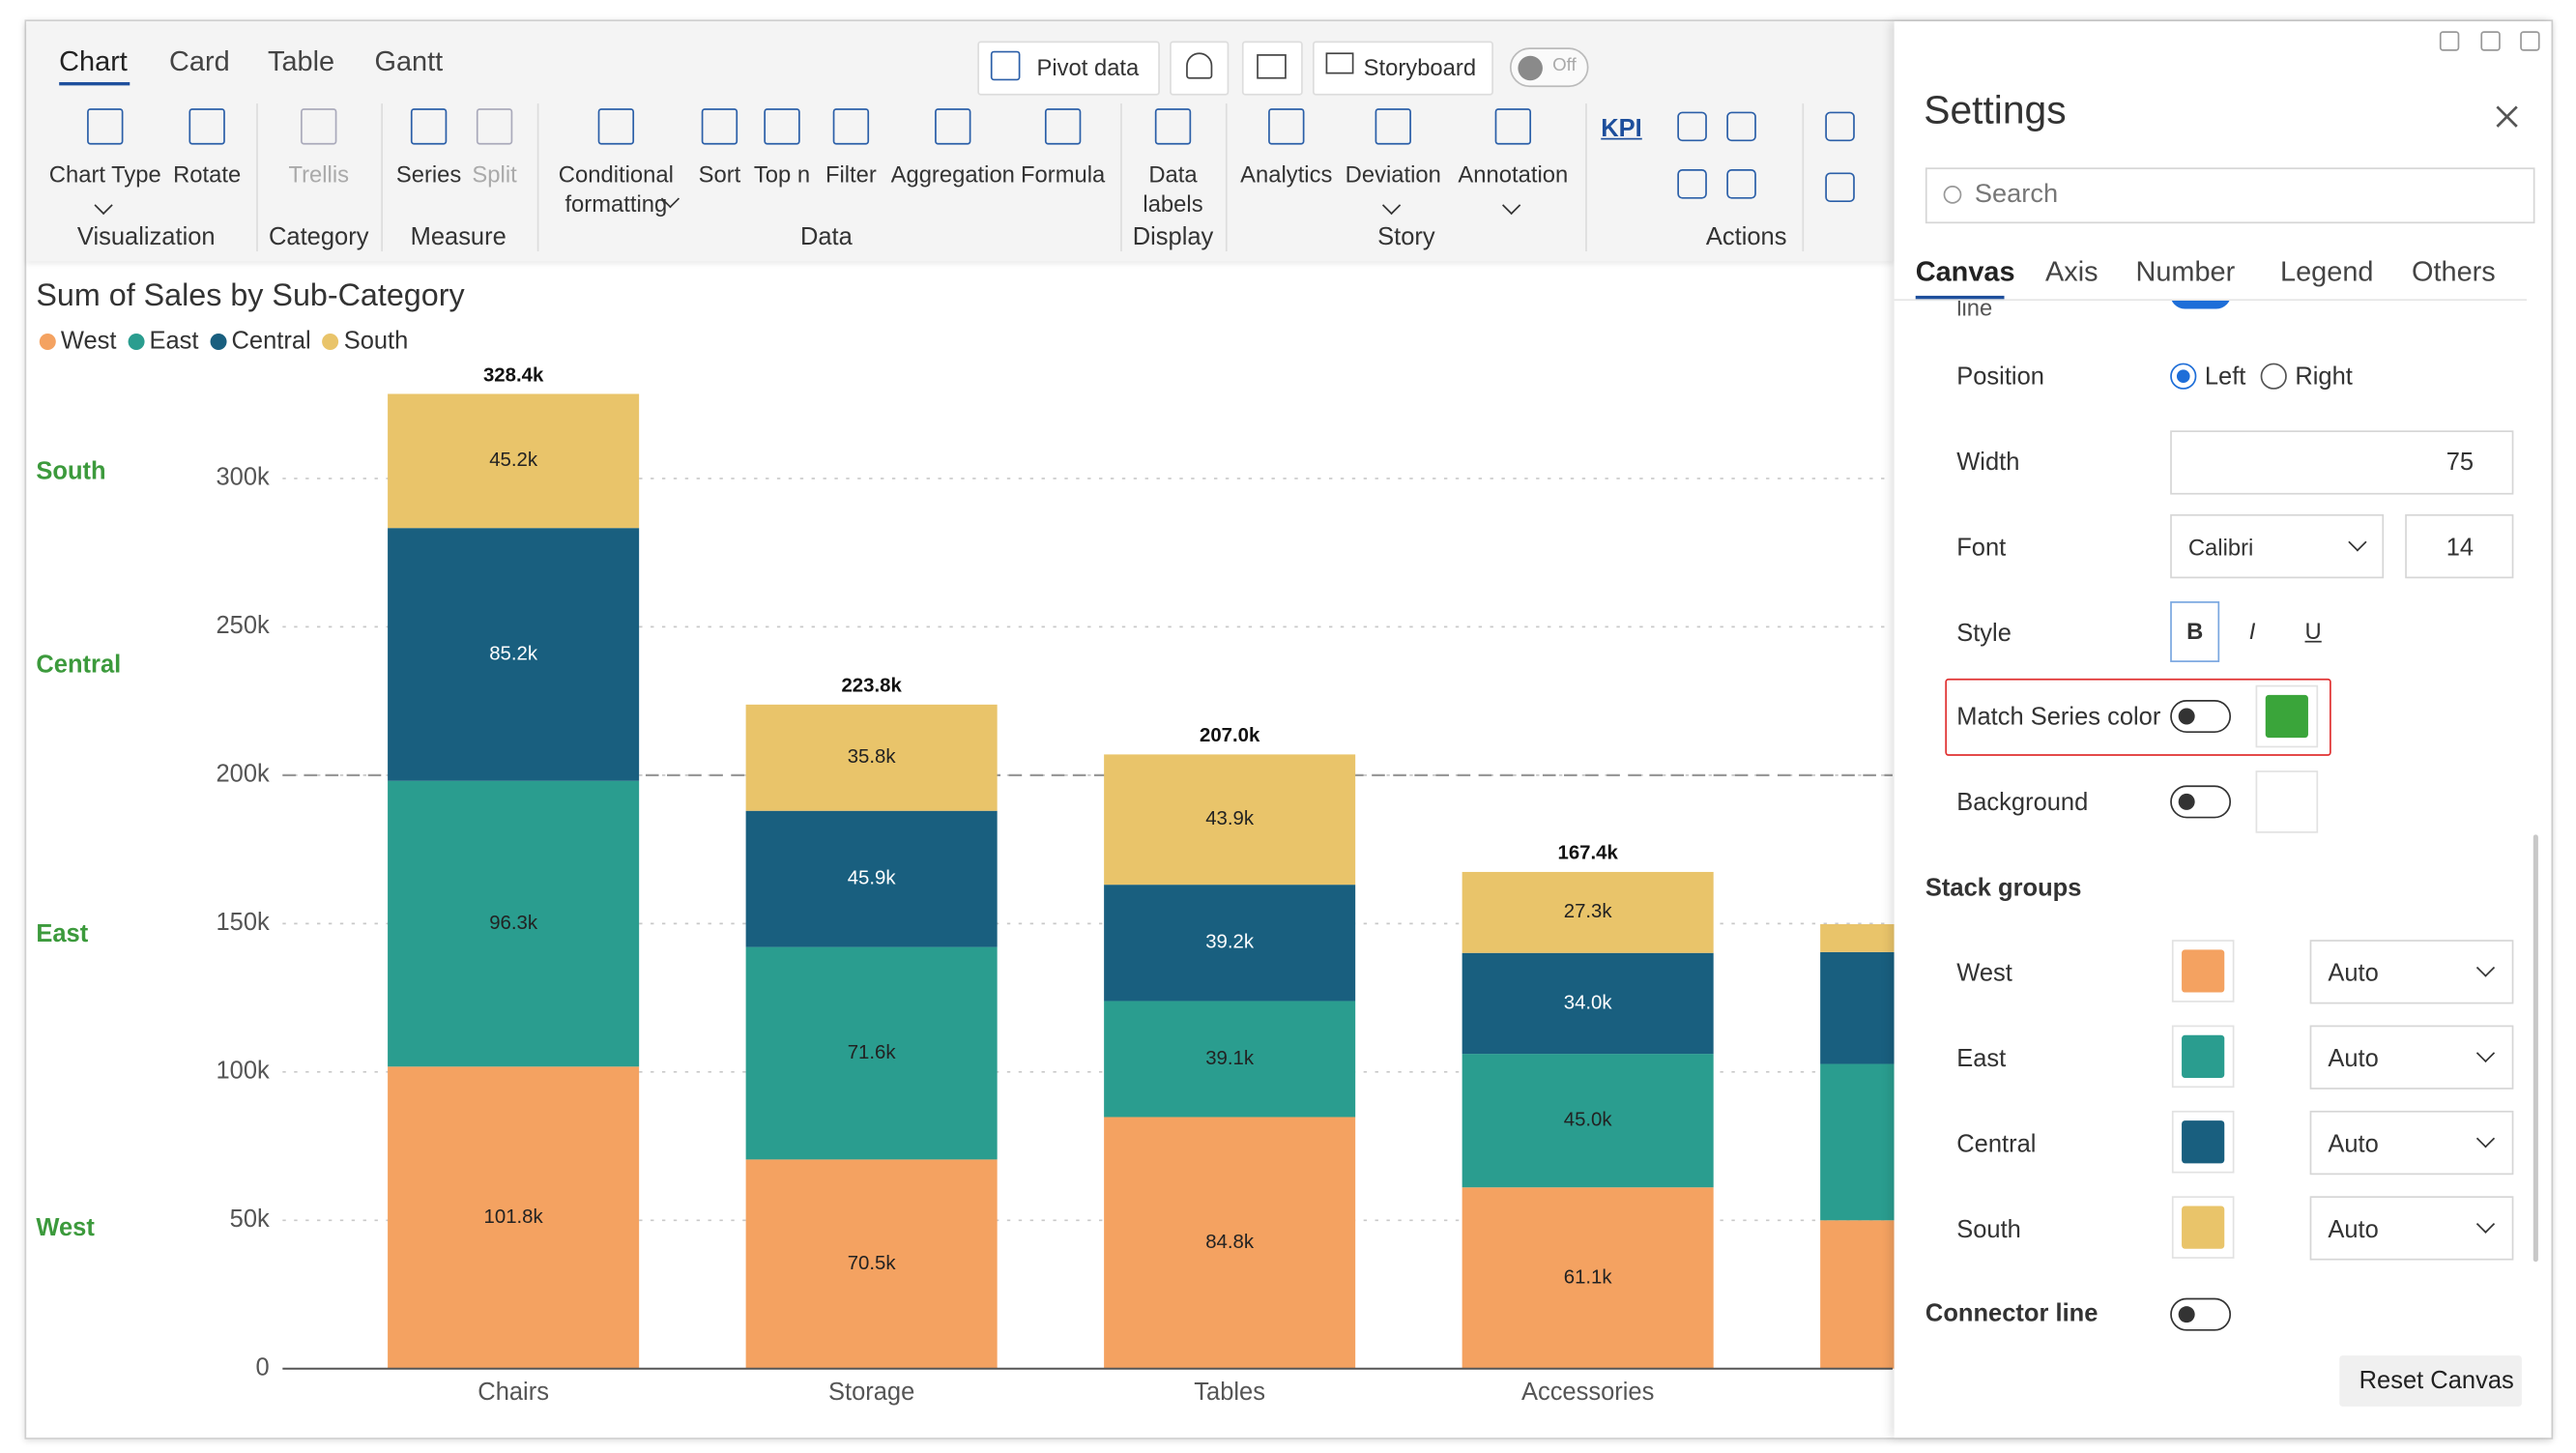 Image resolution: width=2576 pixels, height=1453 pixels. Describe the element at coordinates (952, 174) in the screenshot. I see `ribbon-item: Aggregation` at that location.